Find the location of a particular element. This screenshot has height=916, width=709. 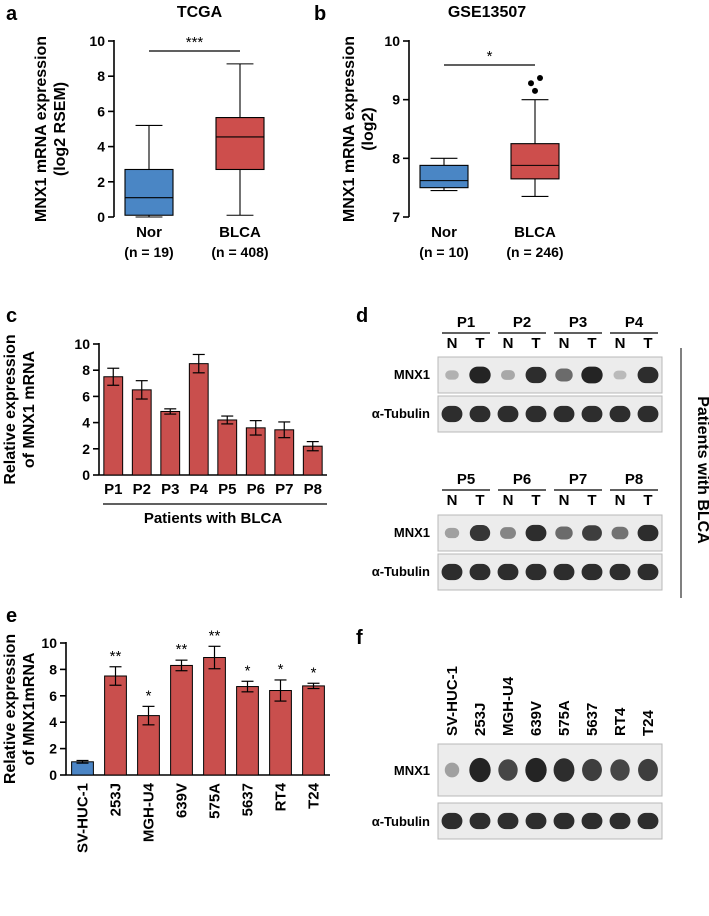

x-tick-label: P4 is located at coordinates (199, 489).